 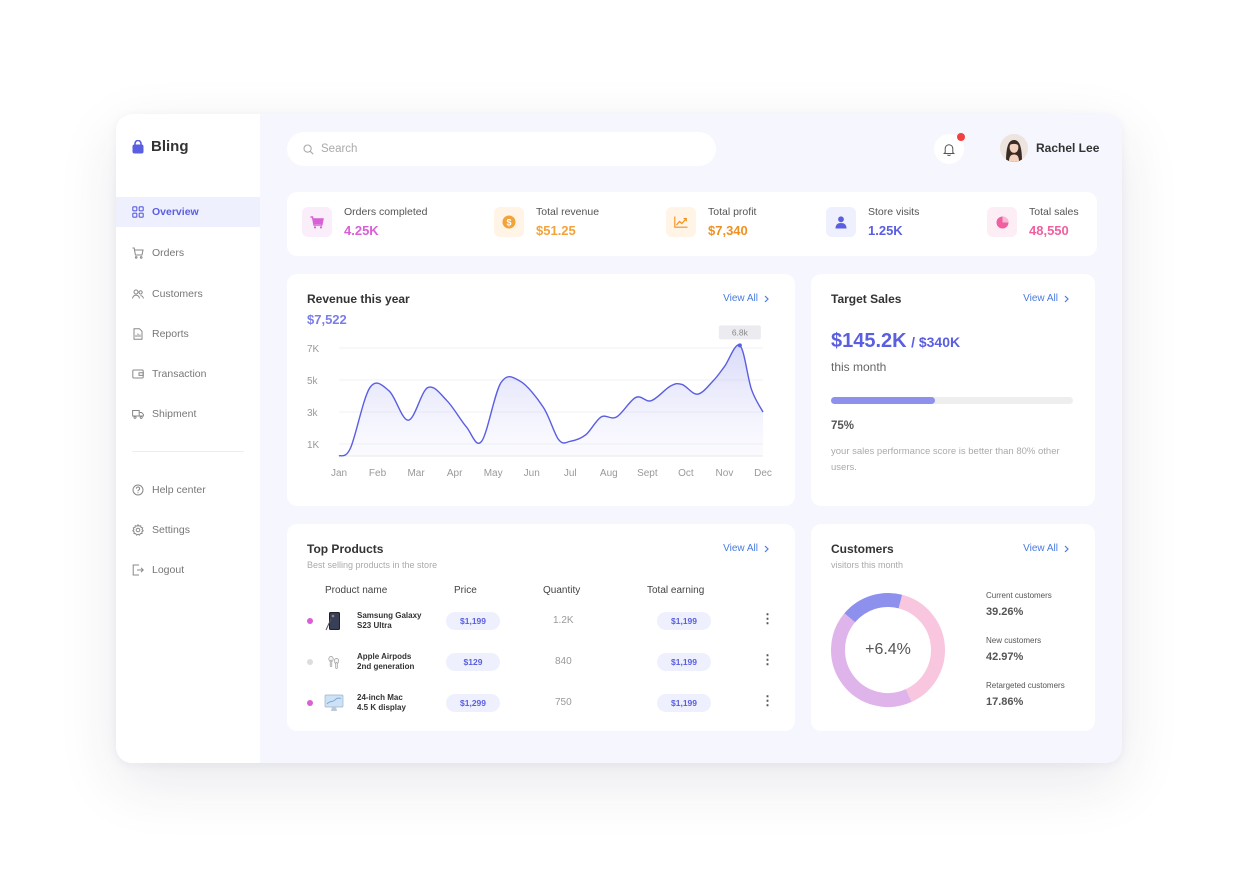 I want to click on target-goal: / $340K, so click(x=936, y=342).